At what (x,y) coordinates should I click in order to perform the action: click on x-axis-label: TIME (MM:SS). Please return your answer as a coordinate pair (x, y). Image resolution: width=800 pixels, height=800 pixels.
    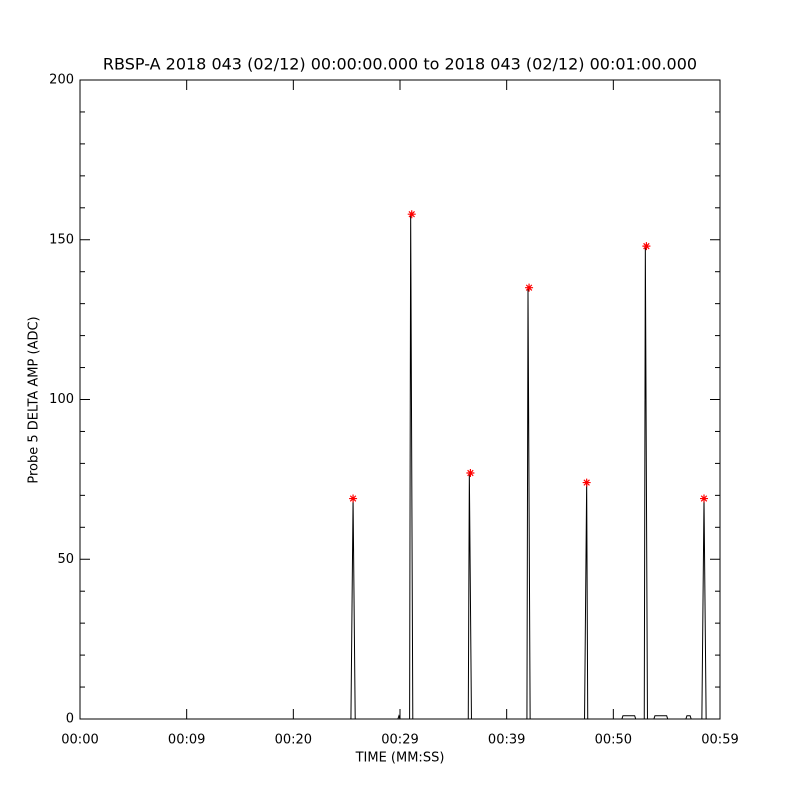
    Looking at the image, I should click on (400, 758).